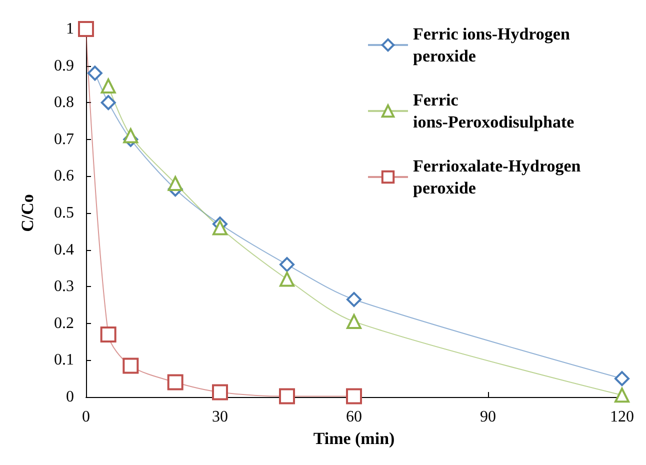 The width and height of the screenshot is (646, 465). What do you see at coordinates (64, 287) in the screenshot?
I see `y-tick-label: 0.3` at bounding box center [64, 287].